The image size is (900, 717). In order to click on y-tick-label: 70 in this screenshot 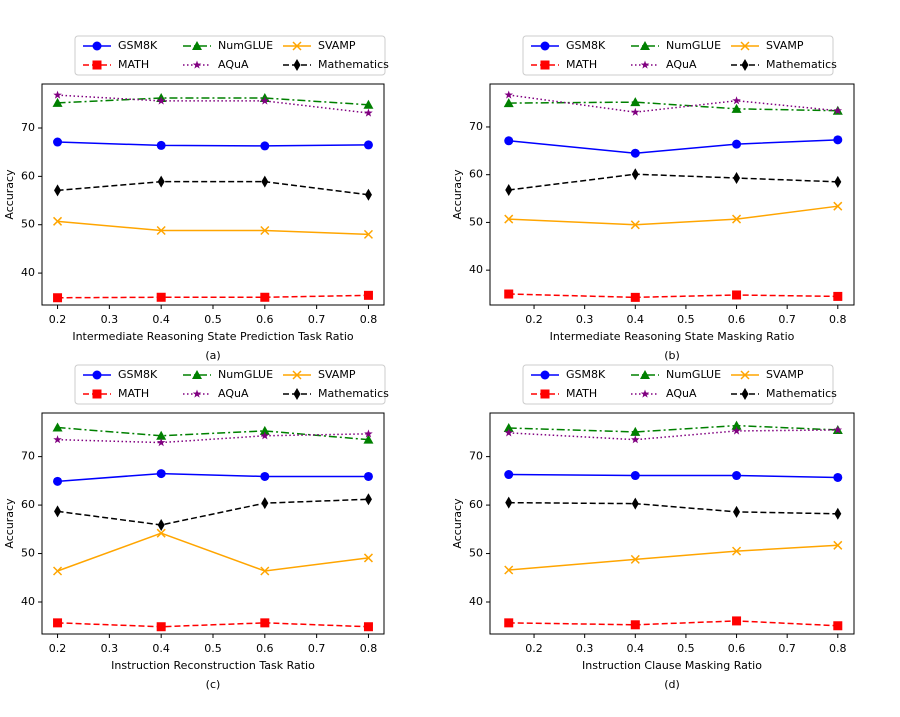, I will do `click(28, 127)`.